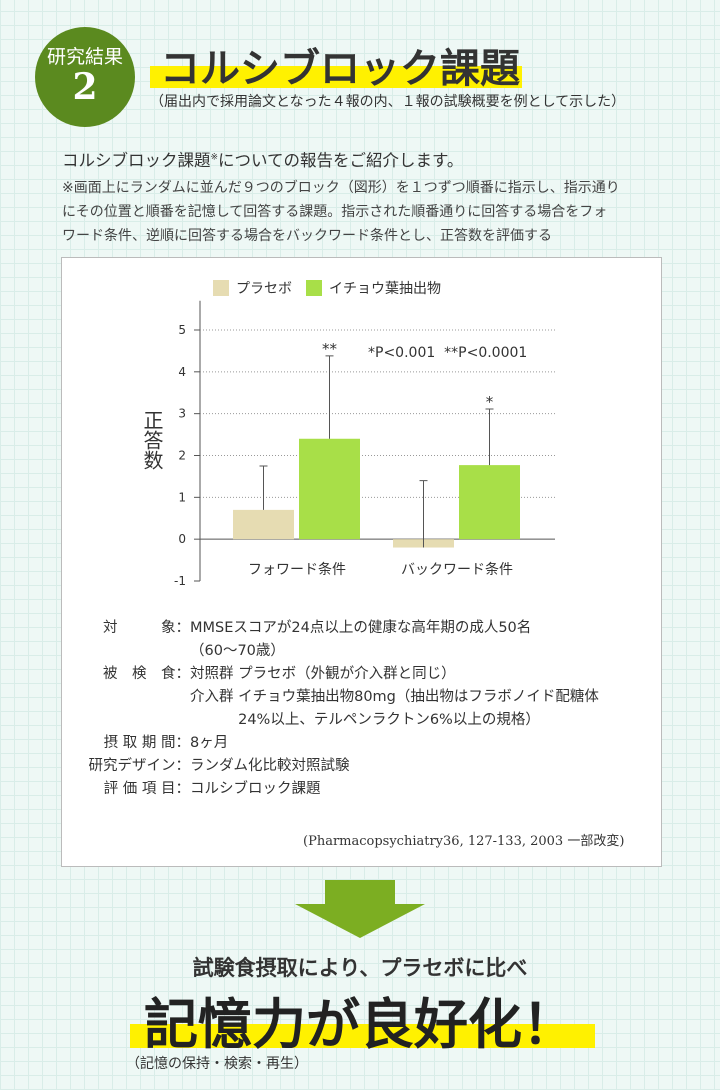  I want to click on note-line: にその位置と順番を記憶して回答する課題。指示された順番通りに回答する場合をフォ, so click(335, 212).